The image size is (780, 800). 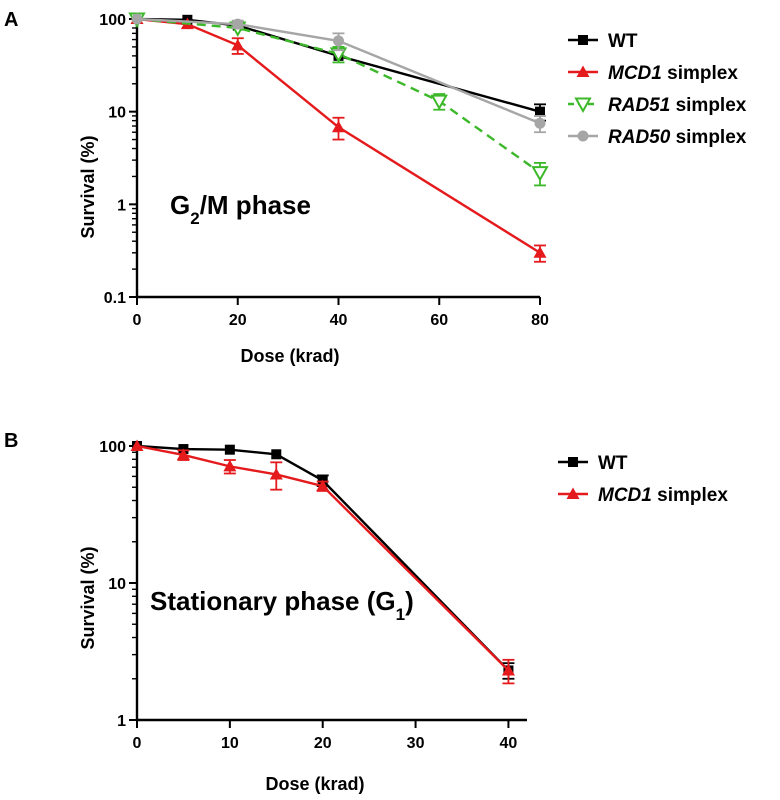 I want to click on panel-label-b: B, so click(x=11, y=441).